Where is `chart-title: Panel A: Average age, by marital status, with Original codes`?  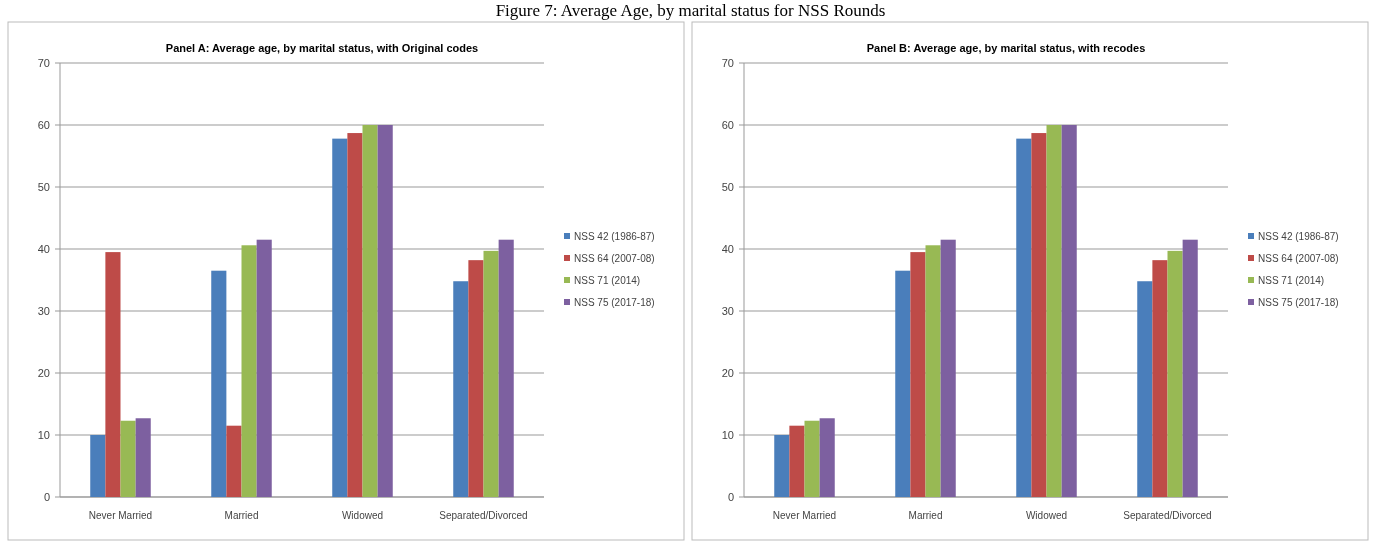
chart-title: Panel A: Average age, by marital status, with Original codes is located at coordinates (322, 48).